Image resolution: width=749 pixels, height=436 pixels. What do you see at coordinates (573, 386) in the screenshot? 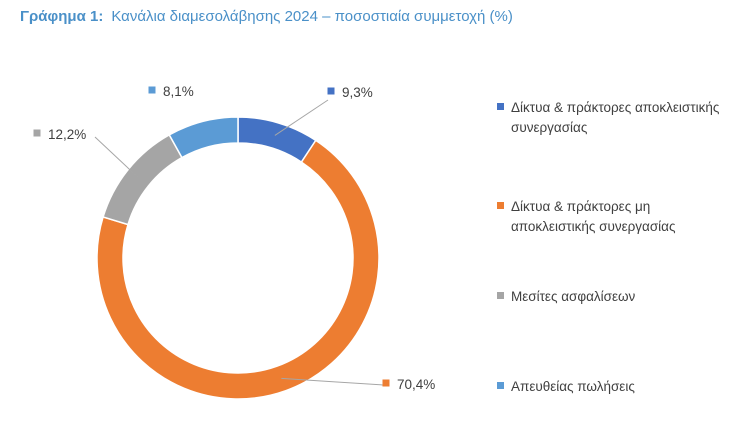
I see `legend-label-direct-sales: Απευθείας πωλήσεις` at bounding box center [573, 386].